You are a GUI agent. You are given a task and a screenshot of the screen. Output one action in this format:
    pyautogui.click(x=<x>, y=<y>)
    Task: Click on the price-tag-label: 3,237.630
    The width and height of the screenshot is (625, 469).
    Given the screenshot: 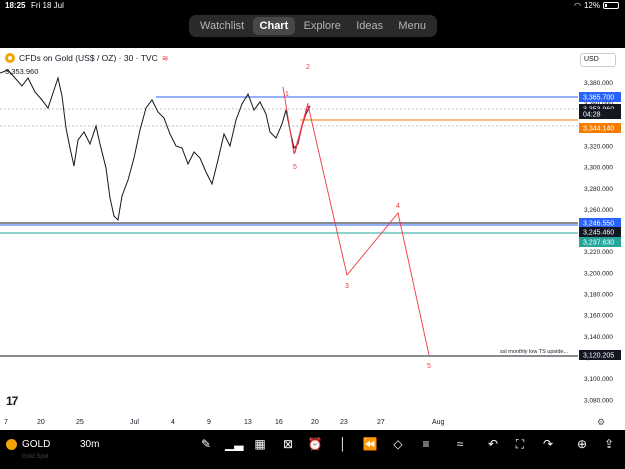 What is the action you would take?
    pyautogui.click(x=598, y=243)
    